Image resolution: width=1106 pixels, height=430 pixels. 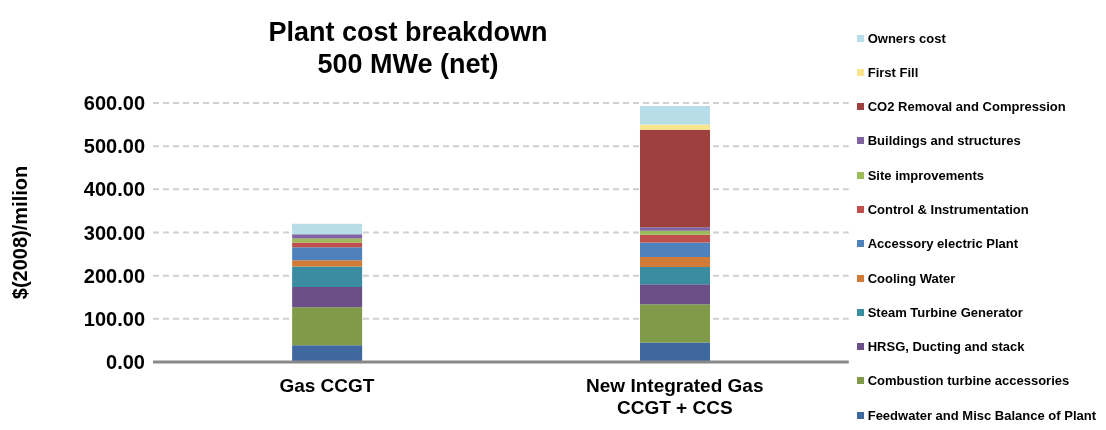 What do you see at coordinates (948, 209) in the screenshot?
I see `legend-label: Control & Instrumentation` at bounding box center [948, 209].